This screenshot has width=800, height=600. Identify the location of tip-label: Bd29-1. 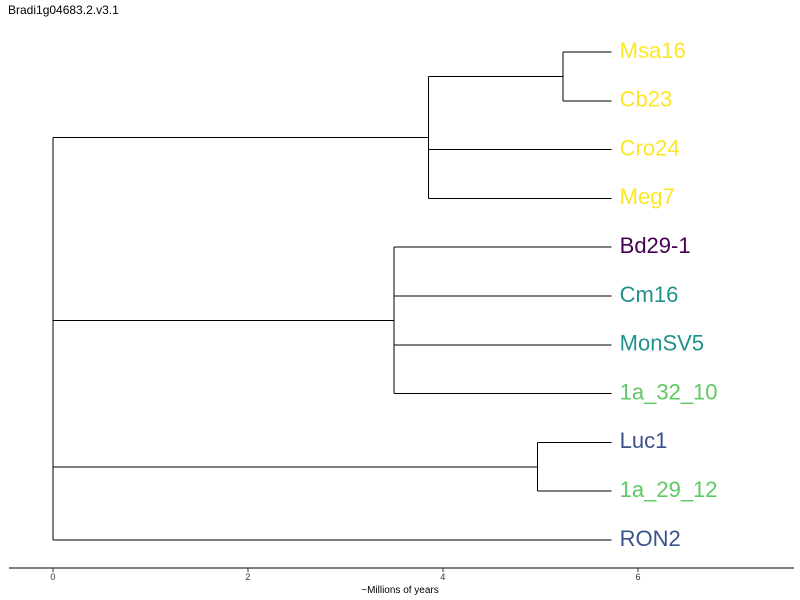
(655, 245).